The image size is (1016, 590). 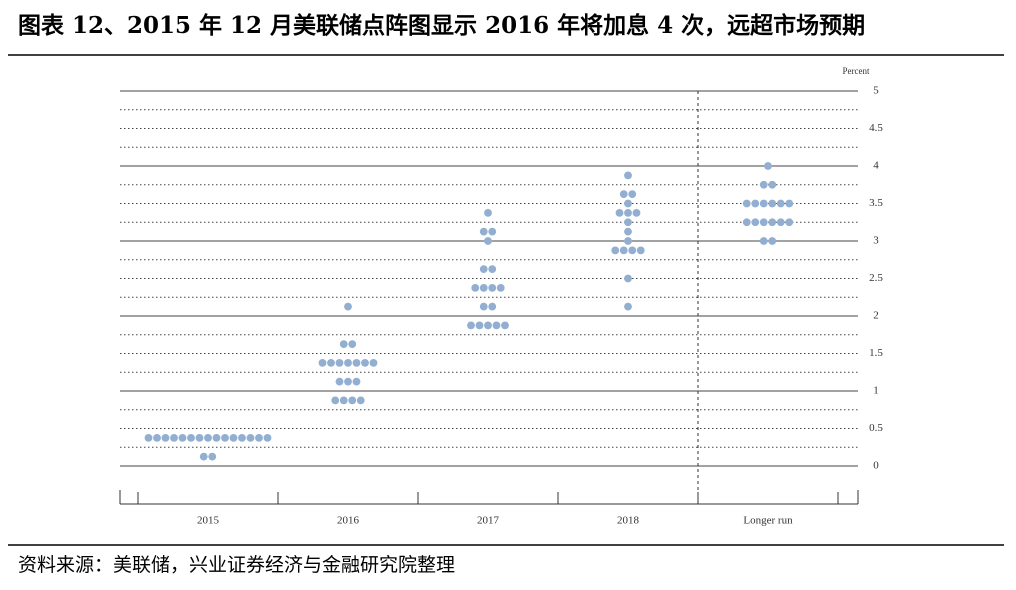 What do you see at coordinates (876, 128) in the screenshot?
I see `y-tick-label: 4.5` at bounding box center [876, 128].